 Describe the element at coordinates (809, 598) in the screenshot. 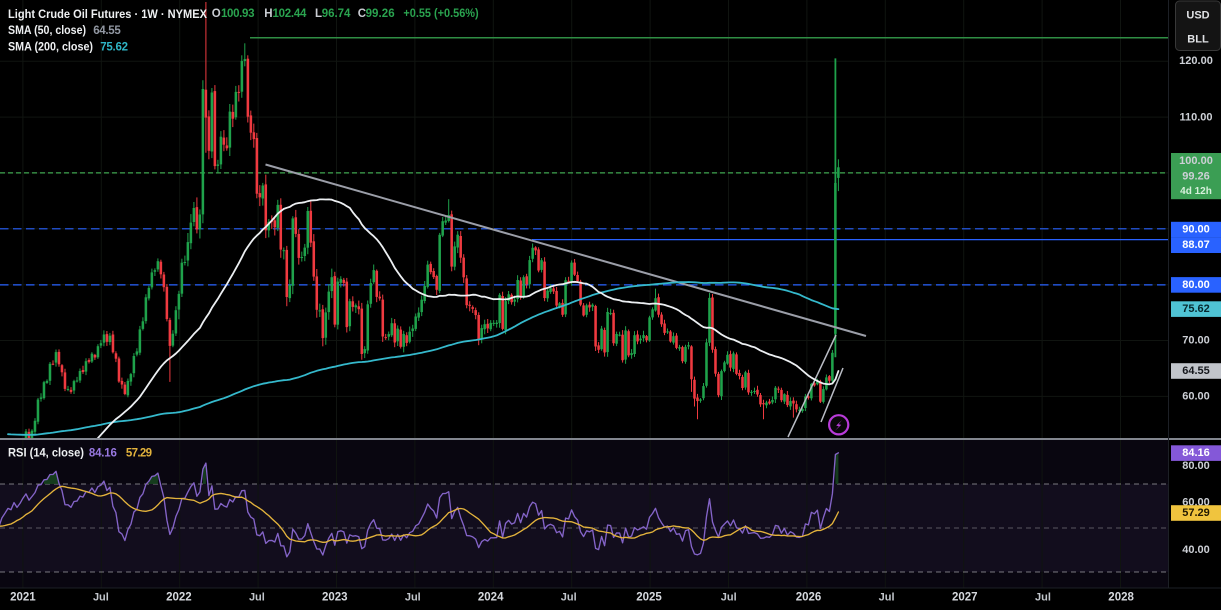

I see `svg-text: 2026` at that location.